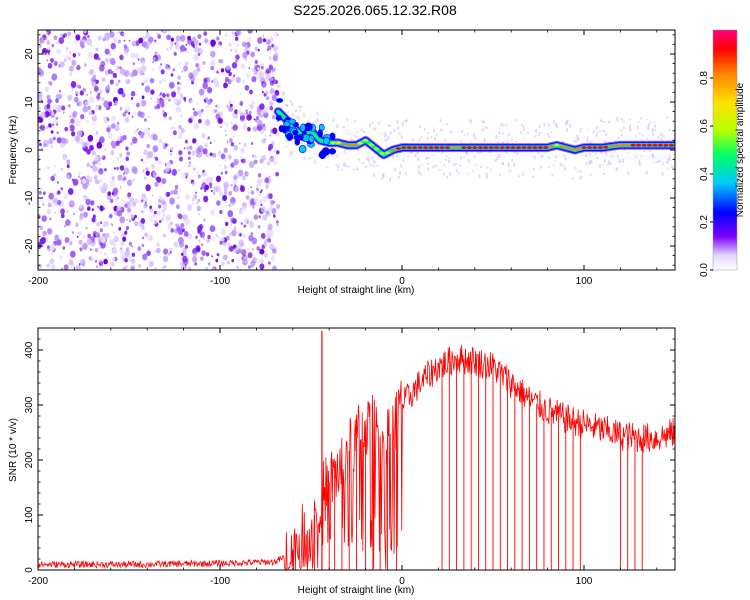 This screenshot has height=600, width=750. Describe the element at coordinates (704, 174) in the screenshot. I see `colorbar-tick-label: 0.4` at that location.